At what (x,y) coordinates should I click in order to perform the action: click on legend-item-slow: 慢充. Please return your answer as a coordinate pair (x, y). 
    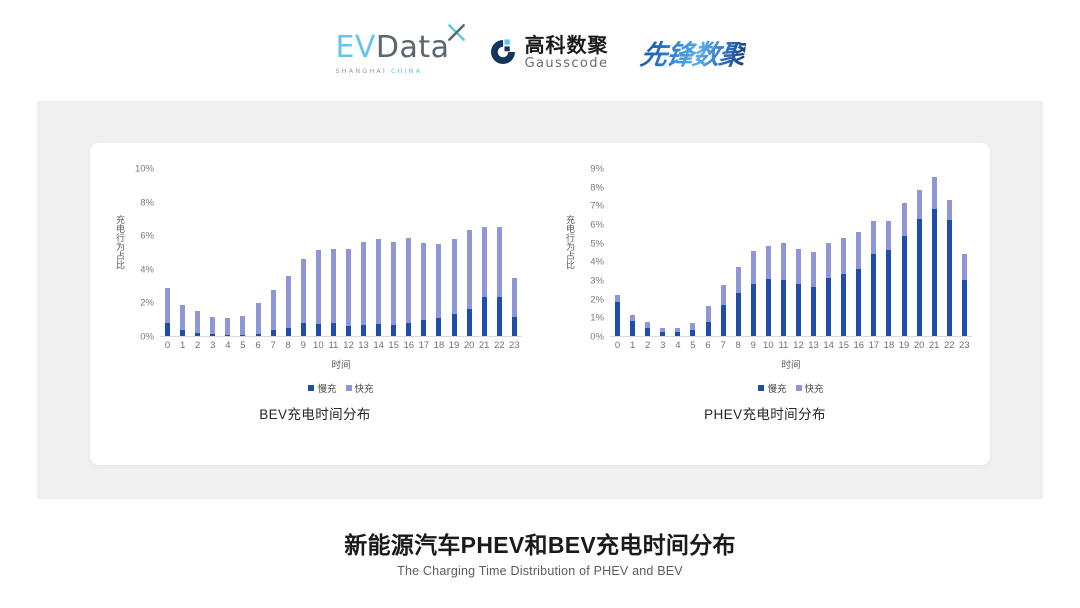
    Looking at the image, I should click on (322, 388).